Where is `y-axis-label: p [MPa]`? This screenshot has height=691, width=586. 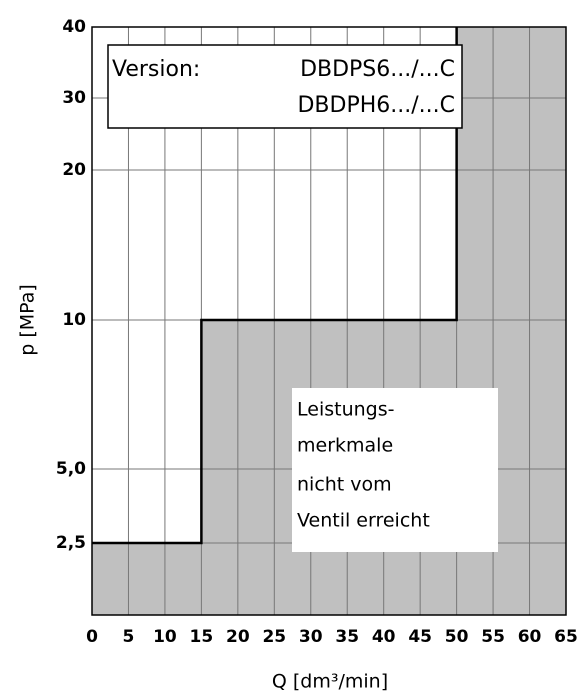 y-axis-label: p [MPa] is located at coordinates (28, 320).